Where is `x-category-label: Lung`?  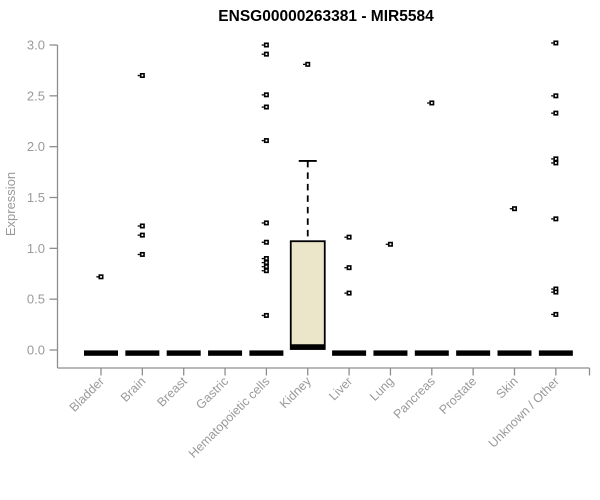 x-category-label: Lung is located at coordinates (382, 389).